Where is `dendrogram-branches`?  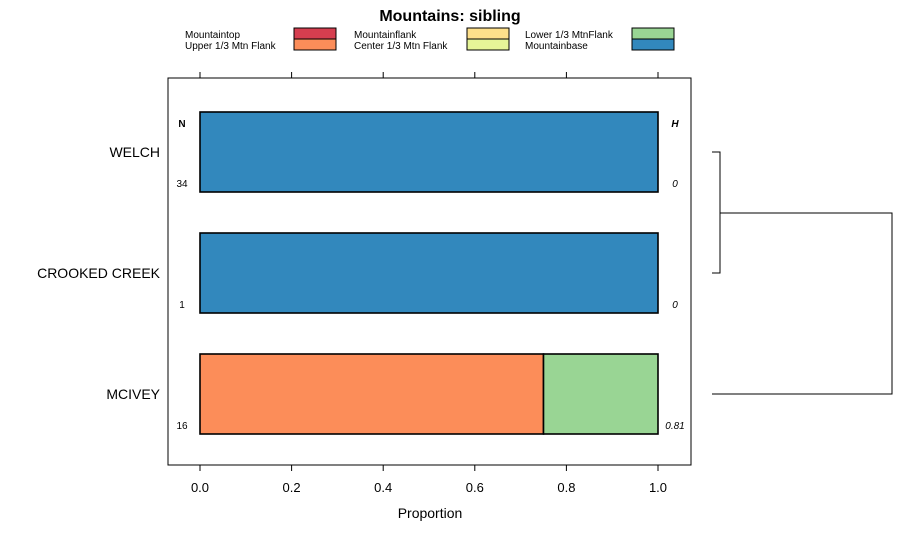
dendrogram-branches is located at coordinates (802, 273).